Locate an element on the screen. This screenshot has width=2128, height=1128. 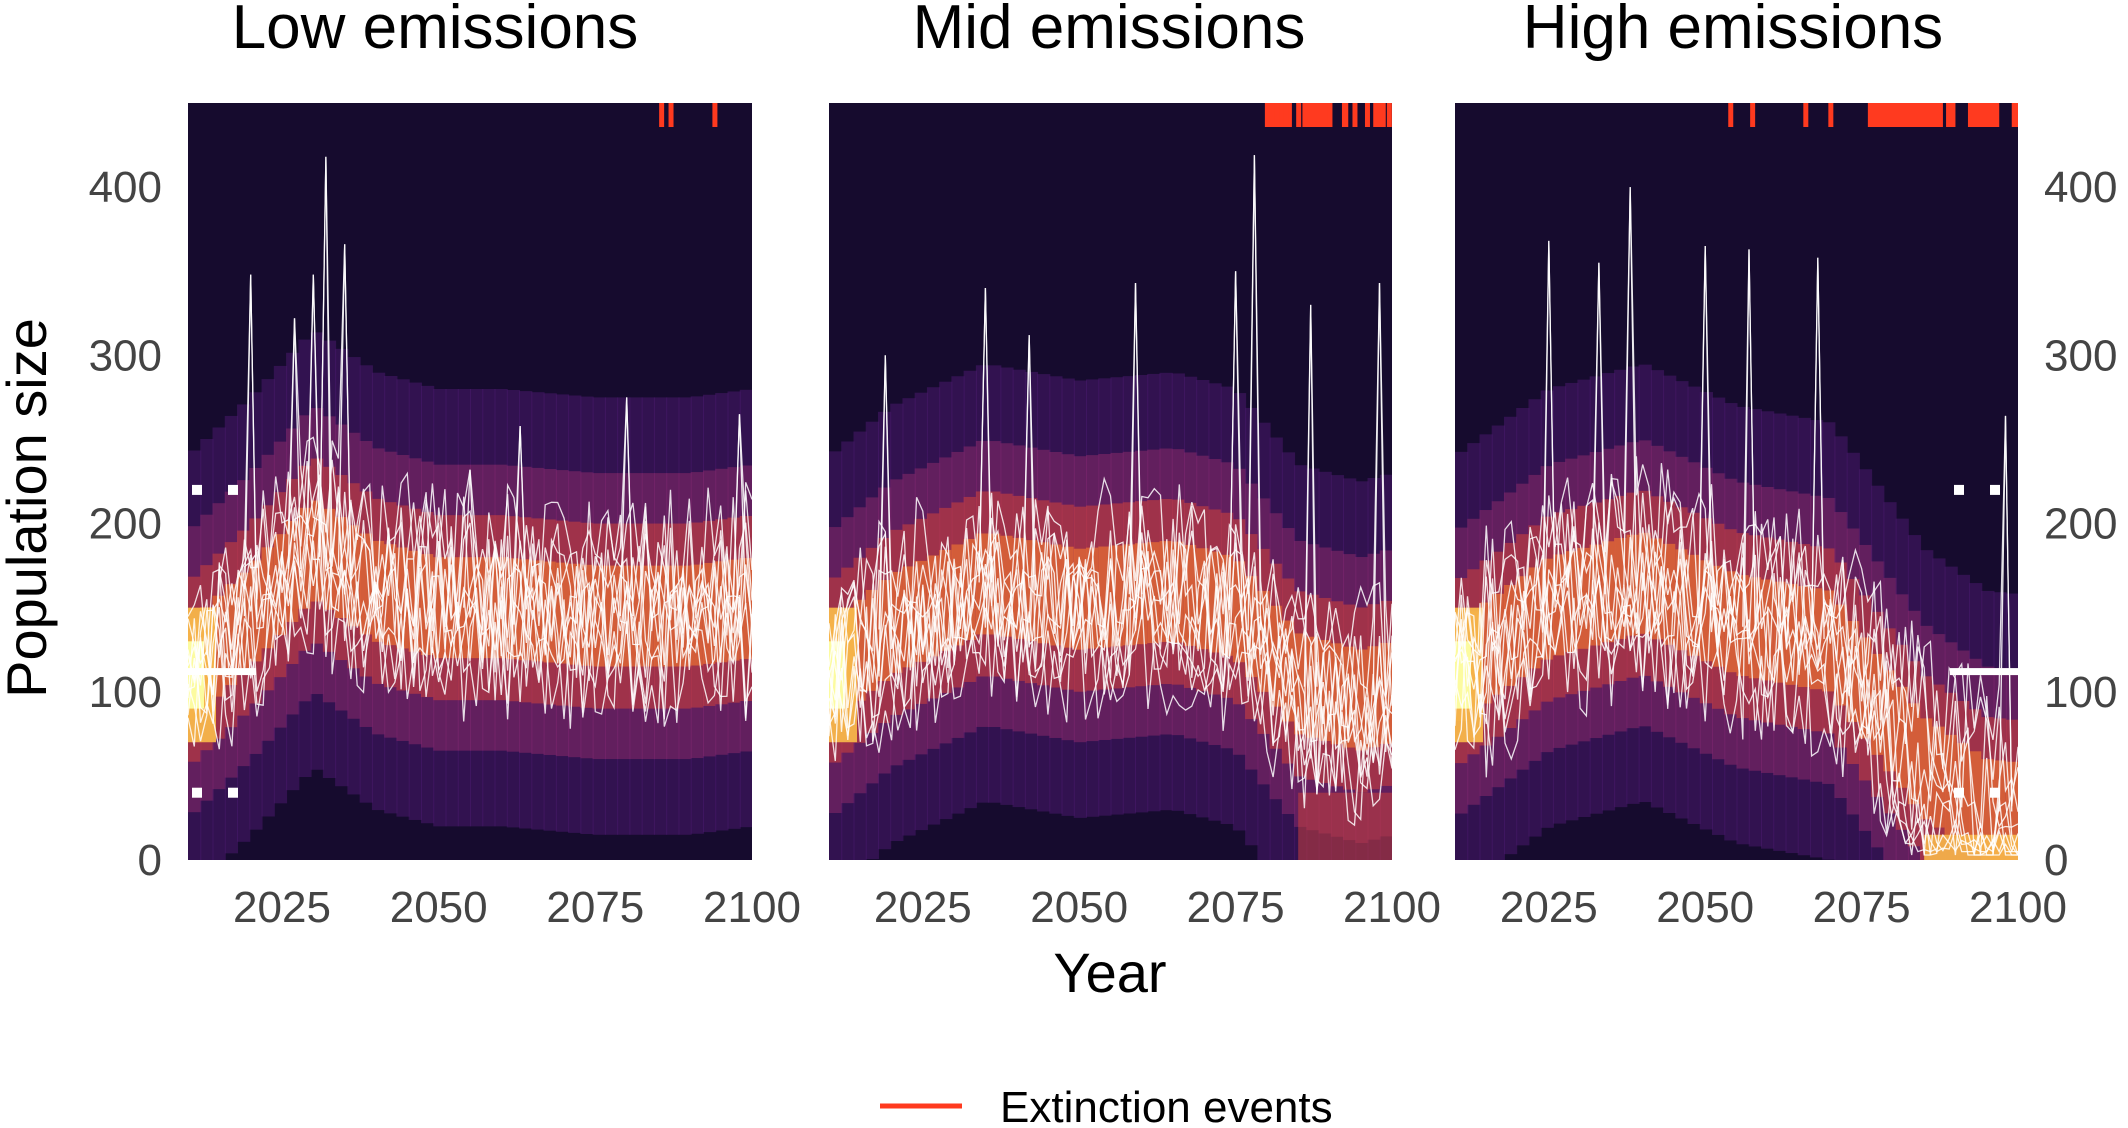
y-tick-label-left: 0 is located at coordinates (150, 860).